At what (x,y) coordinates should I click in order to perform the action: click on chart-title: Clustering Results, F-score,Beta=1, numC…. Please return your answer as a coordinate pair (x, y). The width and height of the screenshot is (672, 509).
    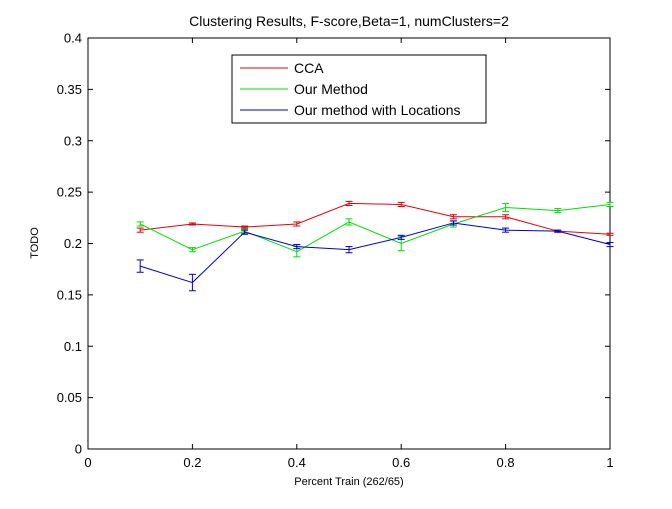
    Looking at the image, I should click on (349, 21).